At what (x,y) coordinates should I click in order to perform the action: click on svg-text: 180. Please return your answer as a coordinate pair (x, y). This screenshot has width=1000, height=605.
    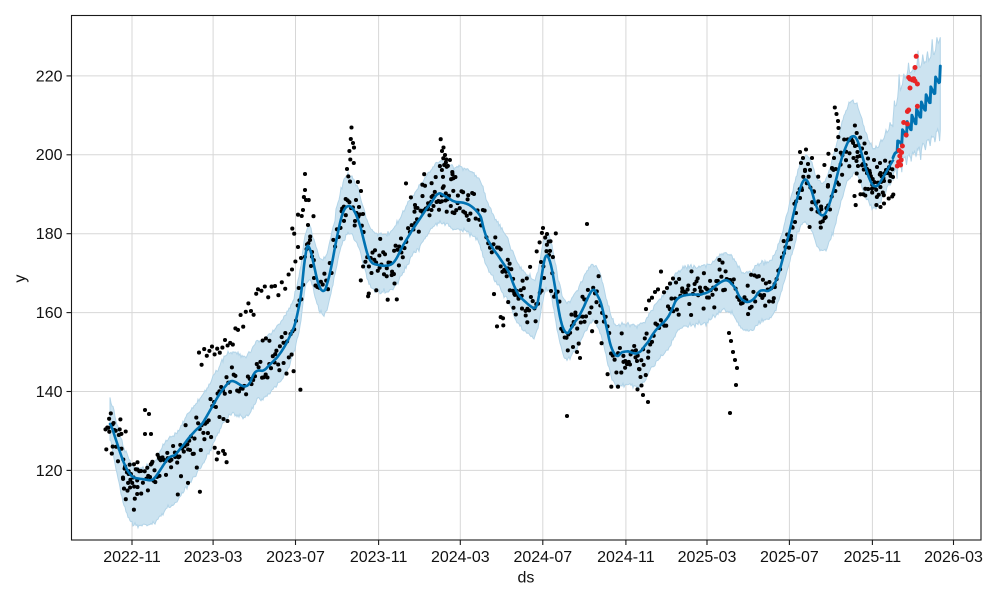
    Looking at the image, I should click on (49, 234).